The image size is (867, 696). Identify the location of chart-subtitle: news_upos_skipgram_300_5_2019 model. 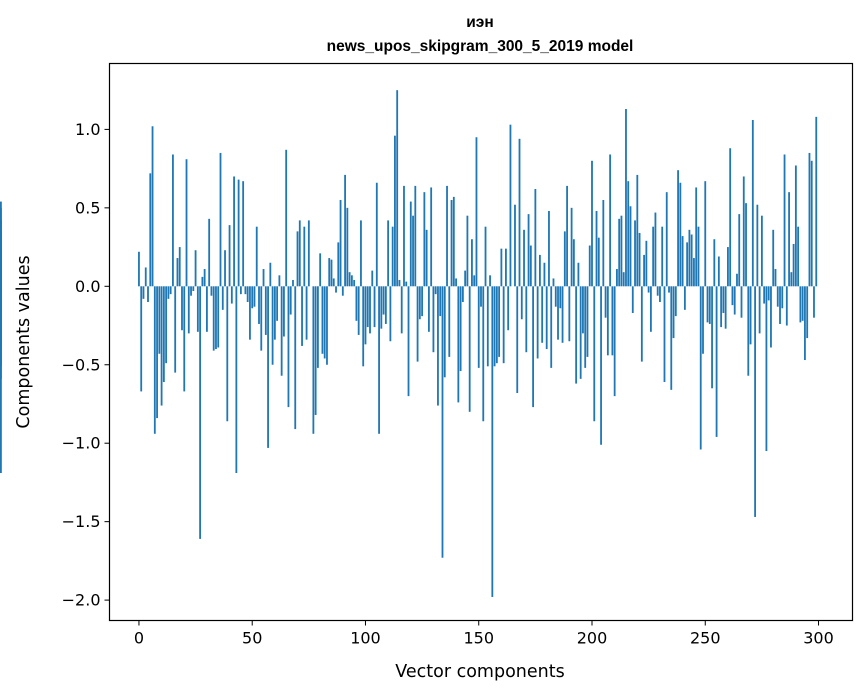
(480, 46).